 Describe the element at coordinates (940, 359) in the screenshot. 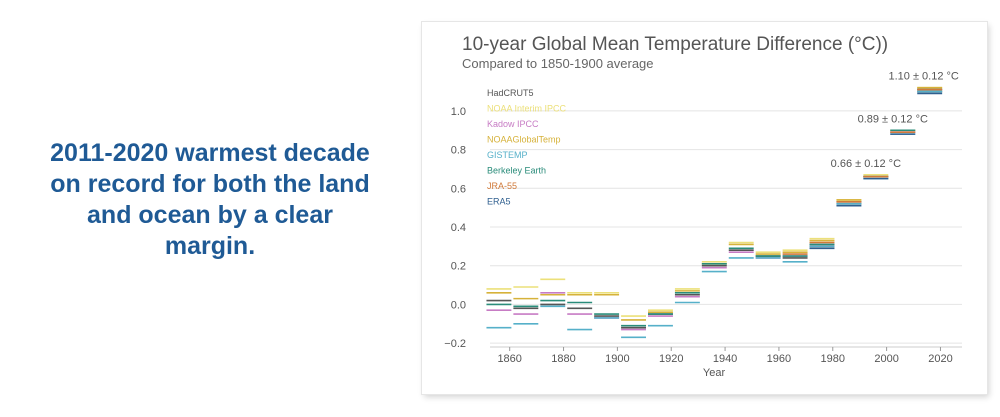

I see `x-tick-label: 2020` at that location.